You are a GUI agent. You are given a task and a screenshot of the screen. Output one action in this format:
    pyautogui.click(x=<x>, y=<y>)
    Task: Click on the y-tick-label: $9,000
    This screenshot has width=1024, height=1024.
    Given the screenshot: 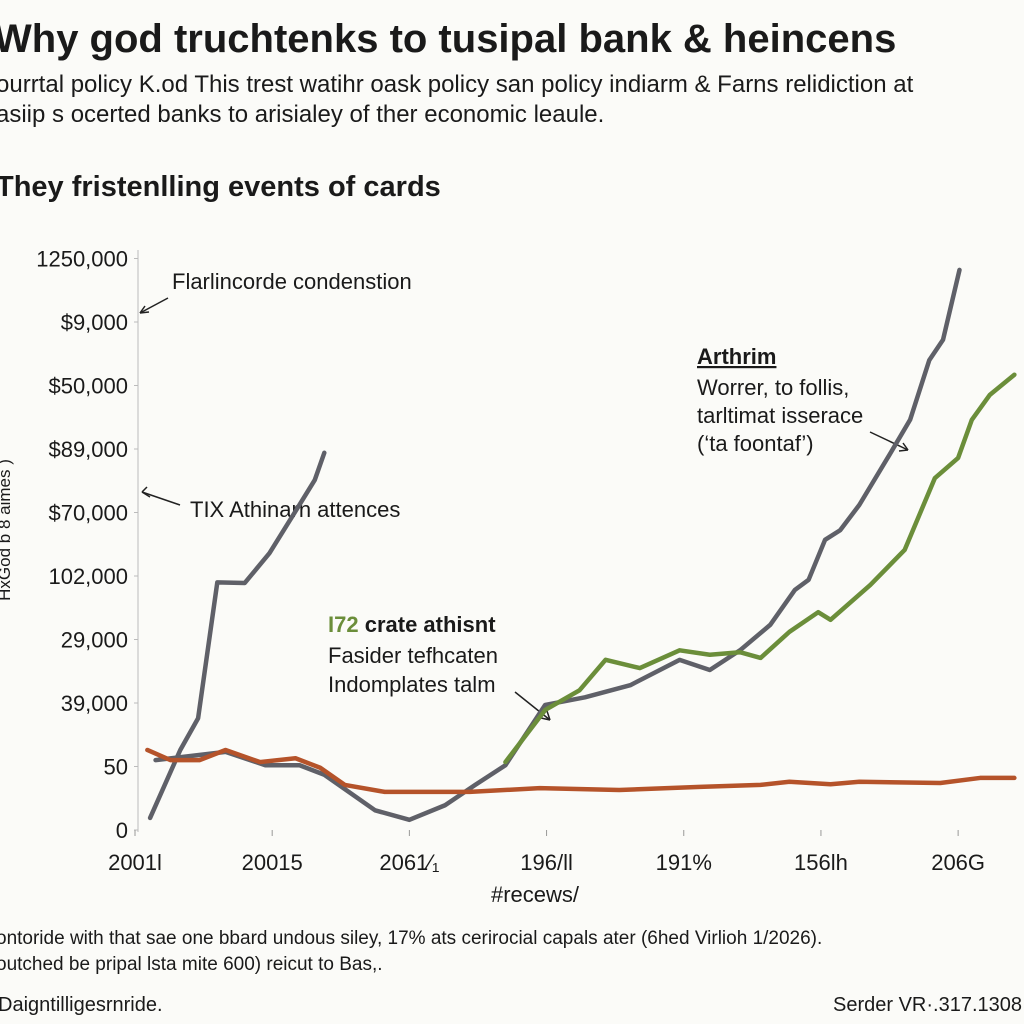 What is the action you would take?
    pyautogui.click(x=94, y=322)
    